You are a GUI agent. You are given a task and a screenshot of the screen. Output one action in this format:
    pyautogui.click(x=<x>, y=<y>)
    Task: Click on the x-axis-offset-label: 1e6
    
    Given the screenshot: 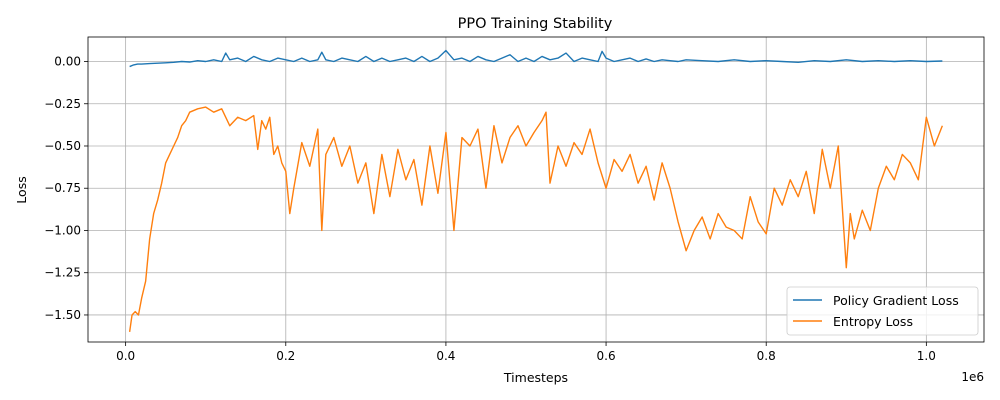 What is the action you would take?
    pyautogui.click(x=972, y=377)
    